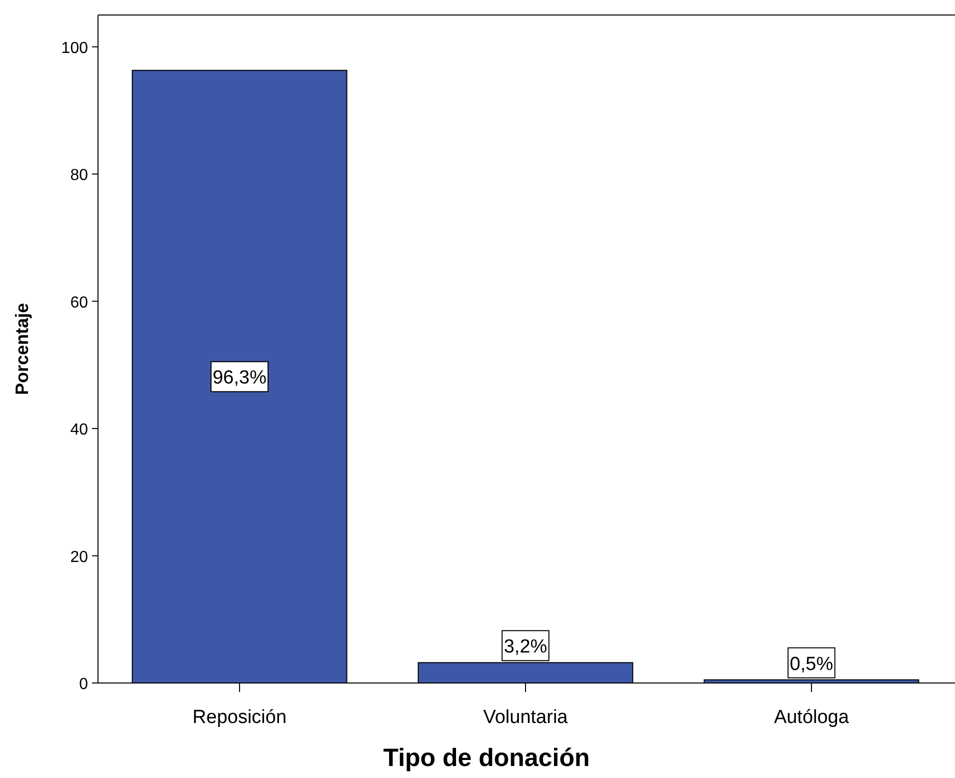 The height and width of the screenshot is (778, 955). What do you see at coordinates (486, 758) in the screenshot?
I see `x-axis-title: Tipo de donación` at bounding box center [486, 758].